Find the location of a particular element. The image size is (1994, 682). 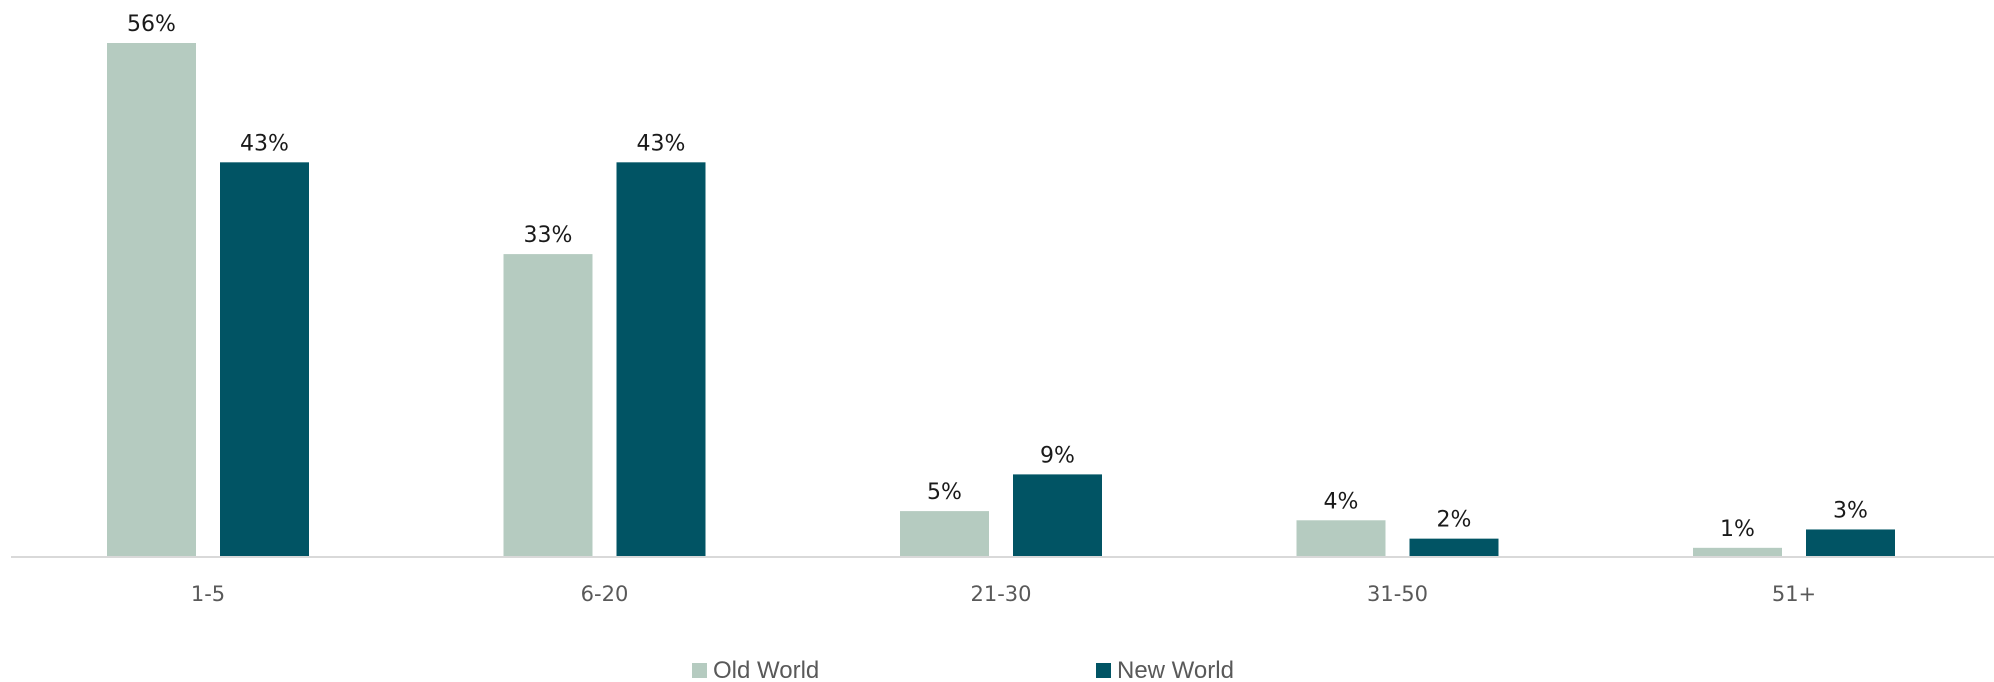

x-tick-labels: 1-5 6-20 21-30 31-50 51+ is located at coordinates (1003, 594).